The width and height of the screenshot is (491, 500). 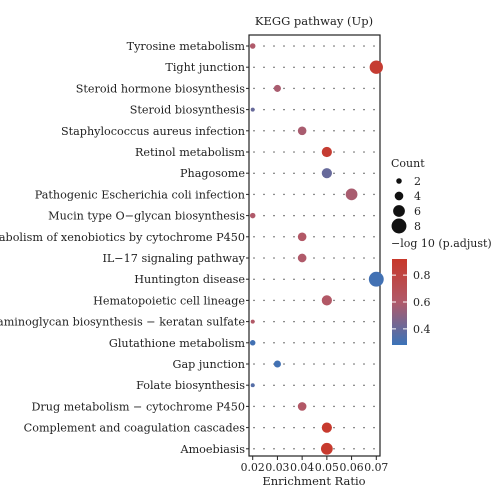 What do you see at coordinates (313, 481) in the screenshot?
I see `x-axis-title: Enrichment Ratio` at bounding box center [313, 481].